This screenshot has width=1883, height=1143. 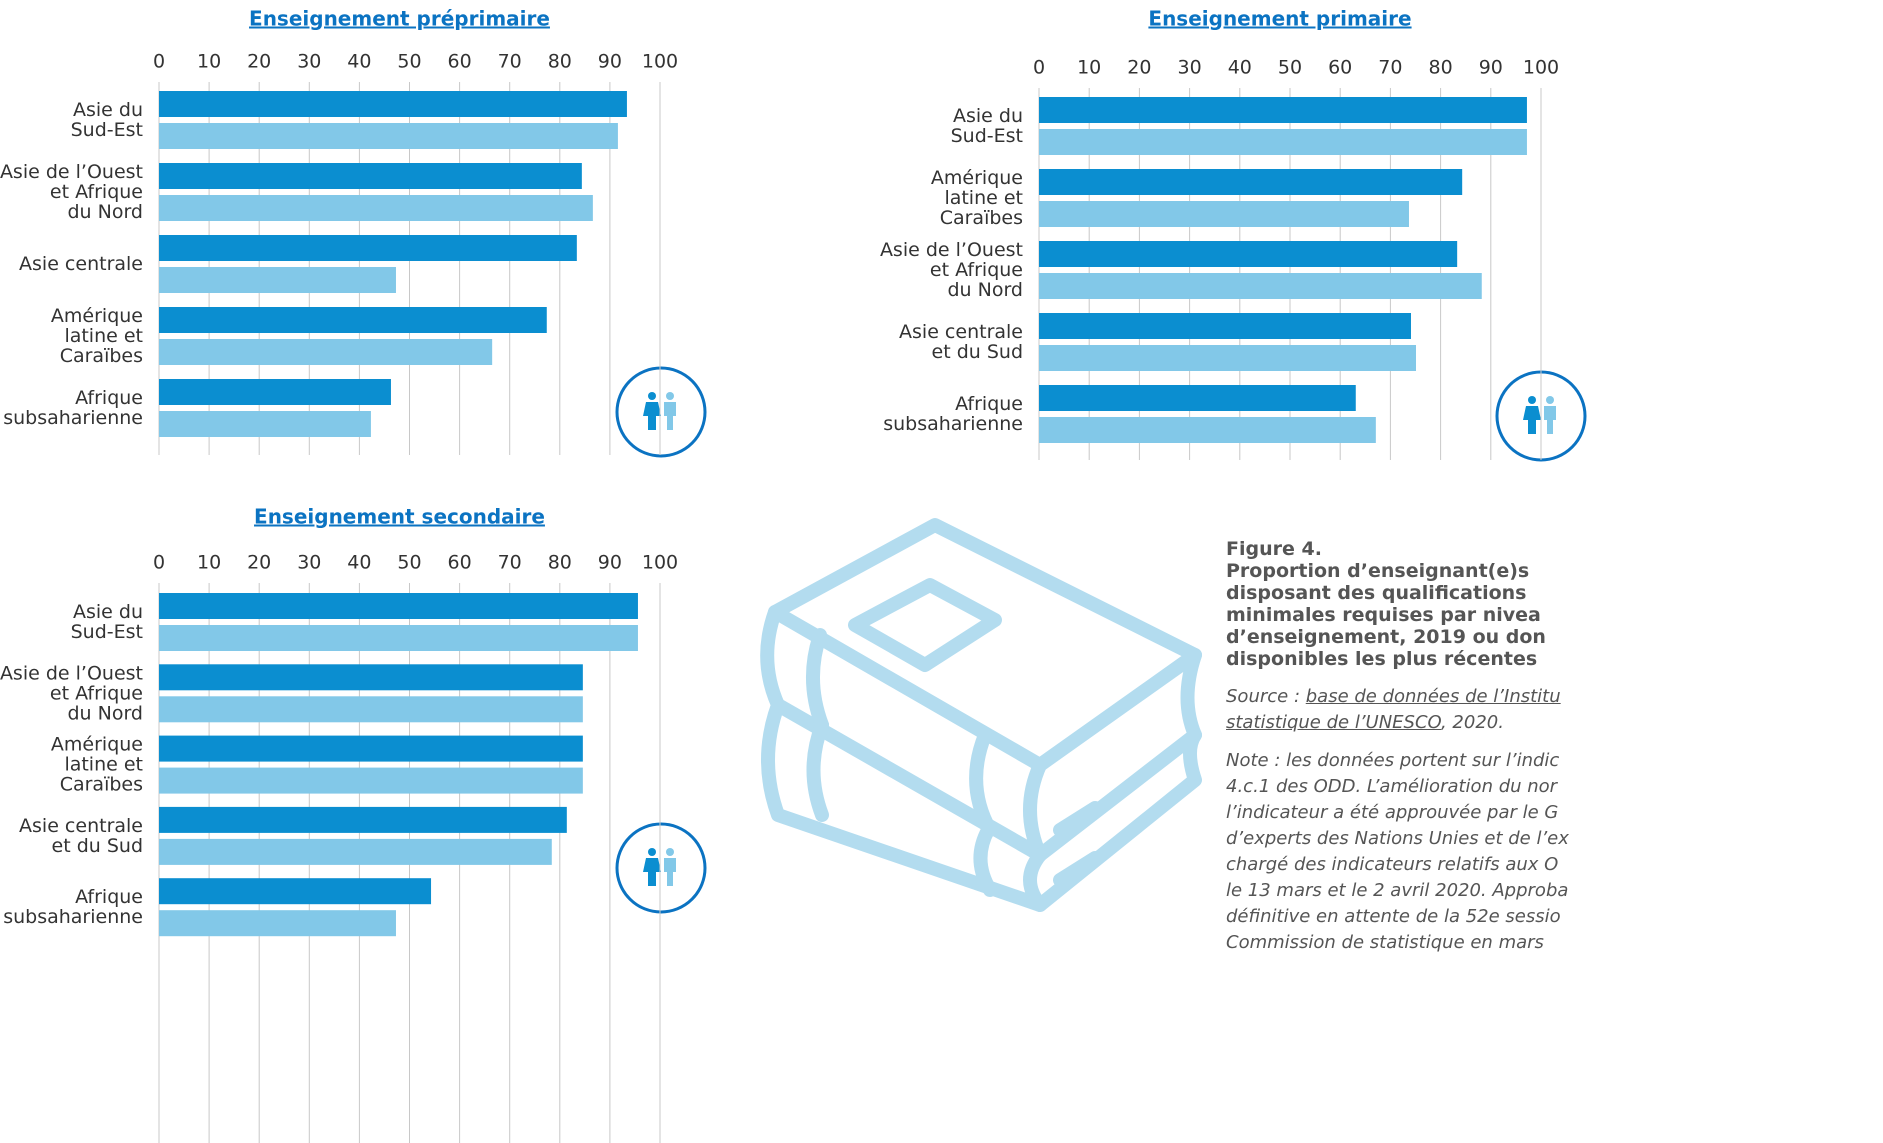 What do you see at coordinates (399, 19) in the screenshot?
I see `chart-title: Enseignement préprimaire` at bounding box center [399, 19].